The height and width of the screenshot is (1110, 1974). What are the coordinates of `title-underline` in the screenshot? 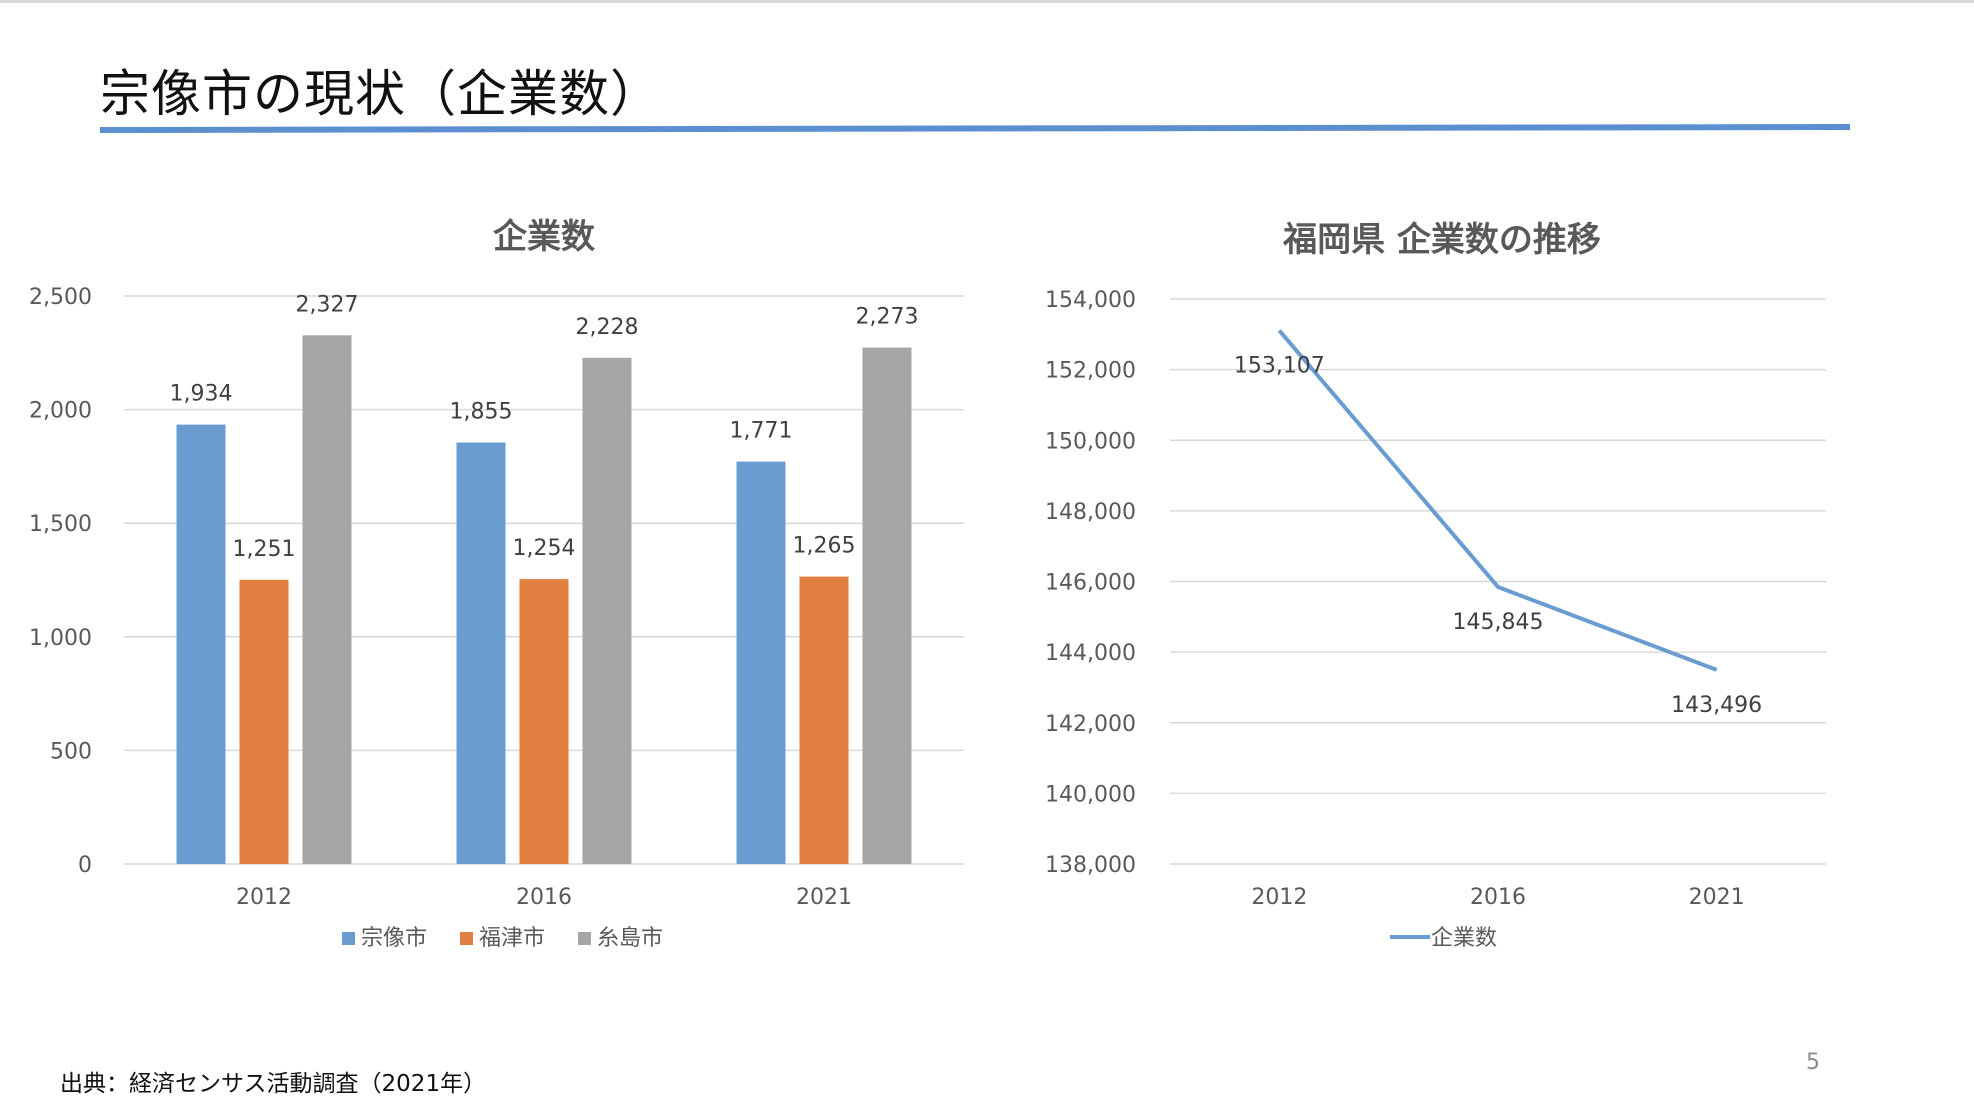 It's located at (975, 128).